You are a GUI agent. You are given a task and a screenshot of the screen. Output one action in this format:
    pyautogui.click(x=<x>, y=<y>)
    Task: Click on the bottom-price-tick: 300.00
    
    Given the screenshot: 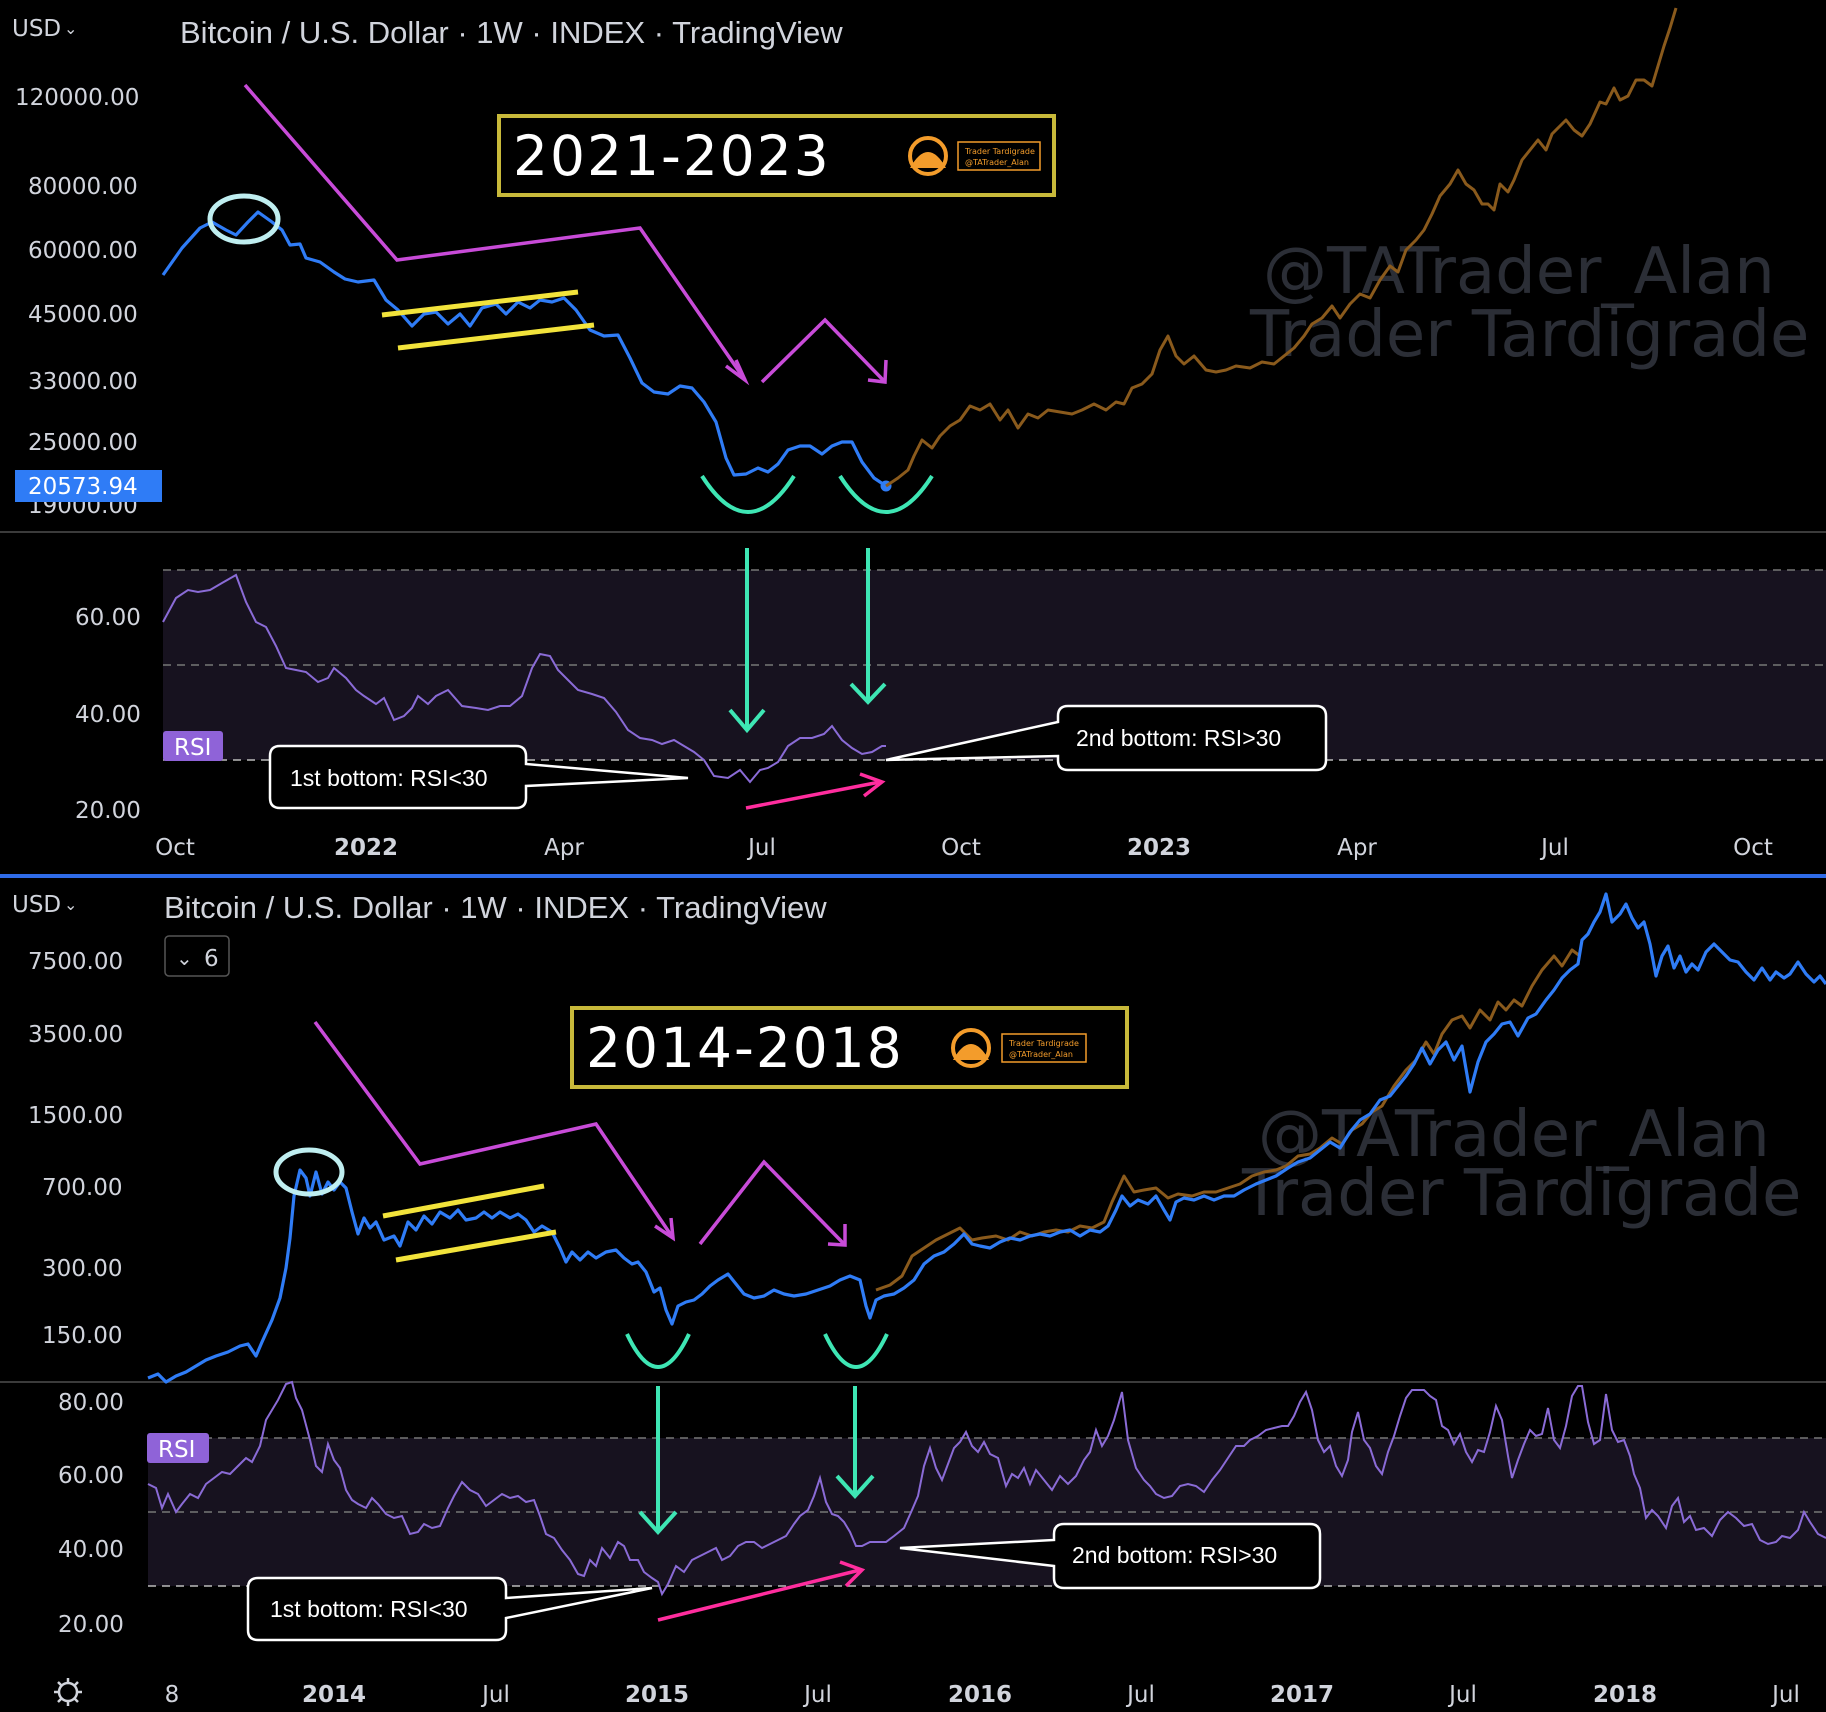 What is the action you would take?
    pyautogui.click(x=82, y=1269)
    